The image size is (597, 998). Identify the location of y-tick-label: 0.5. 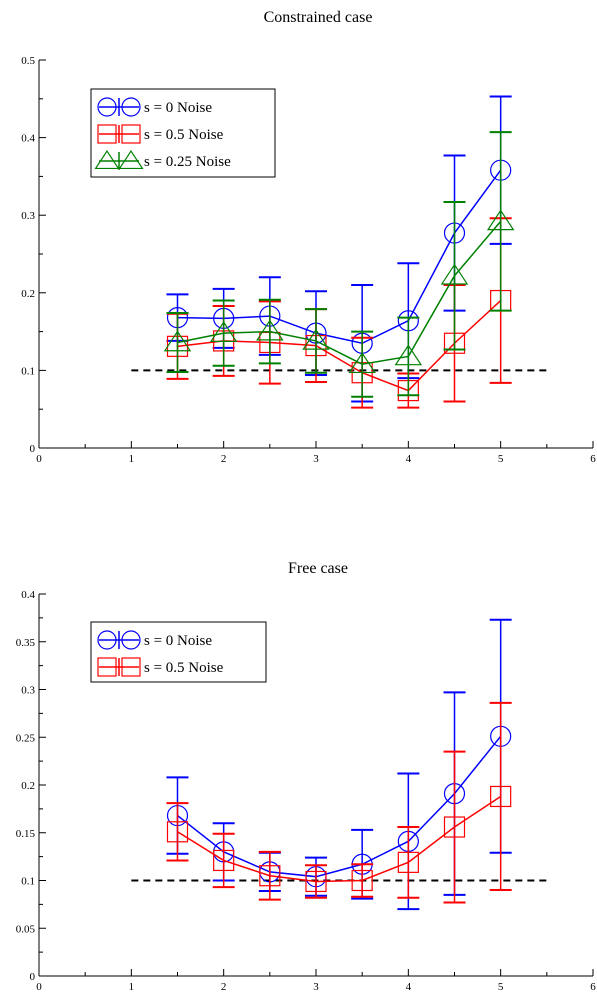
(28, 61).